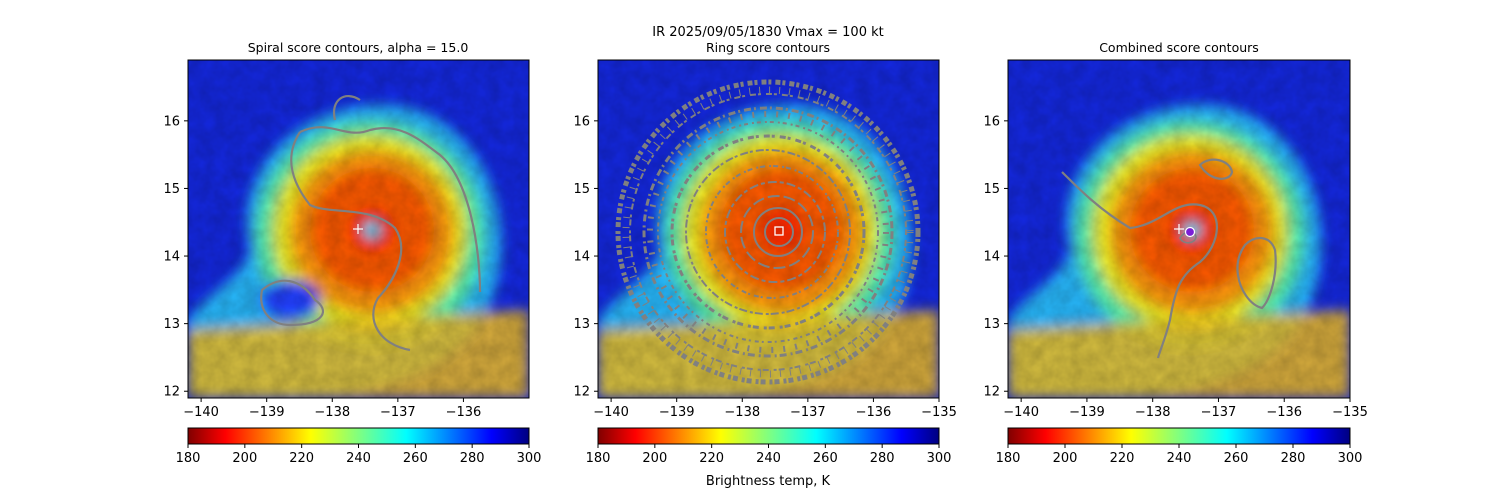 Image resolution: width=1500 pixels, height=500 pixels. I want to click on panel-title-spiral: Spiral score contours, alpha = 15.0, so click(358, 47).